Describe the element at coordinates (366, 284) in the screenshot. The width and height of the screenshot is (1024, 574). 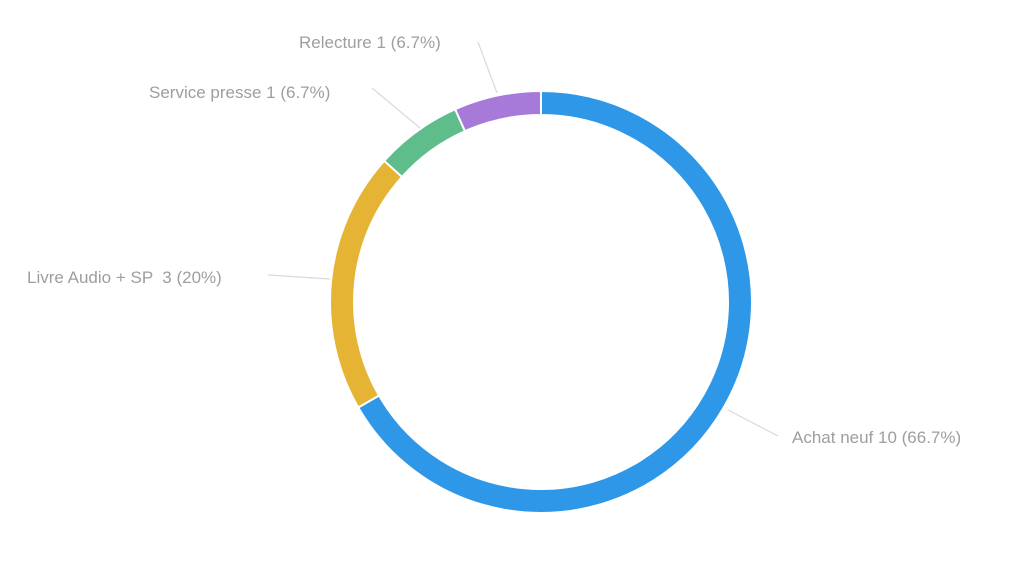
I see `slice-livre-audio-sp` at that location.